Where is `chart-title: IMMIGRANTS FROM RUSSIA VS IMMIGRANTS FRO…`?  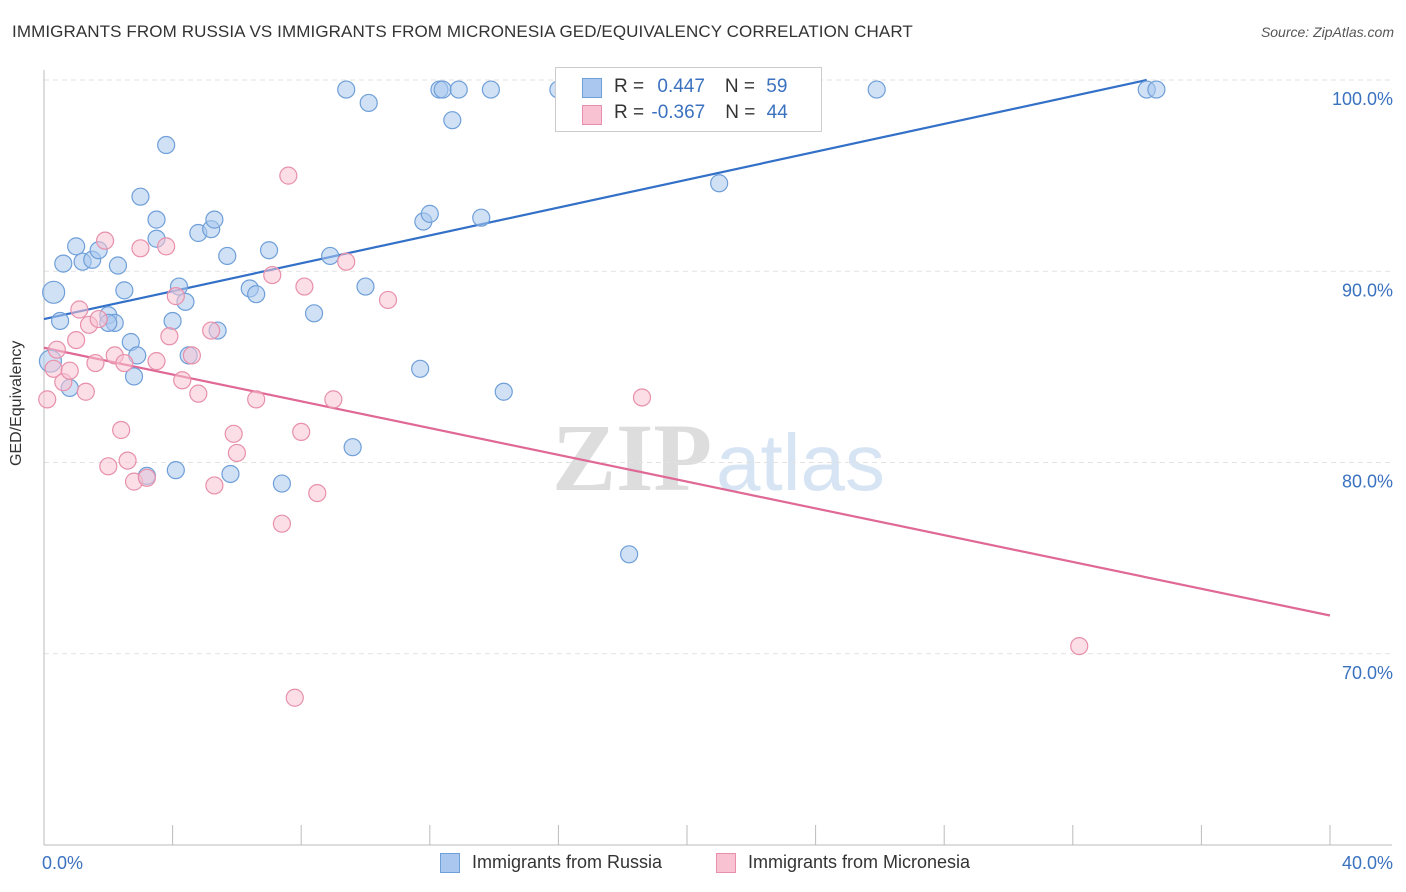
chart-title: IMMIGRANTS FROM RUSSIA VS IMMIGRANTS FRO… is located at coordinates (462, 31).